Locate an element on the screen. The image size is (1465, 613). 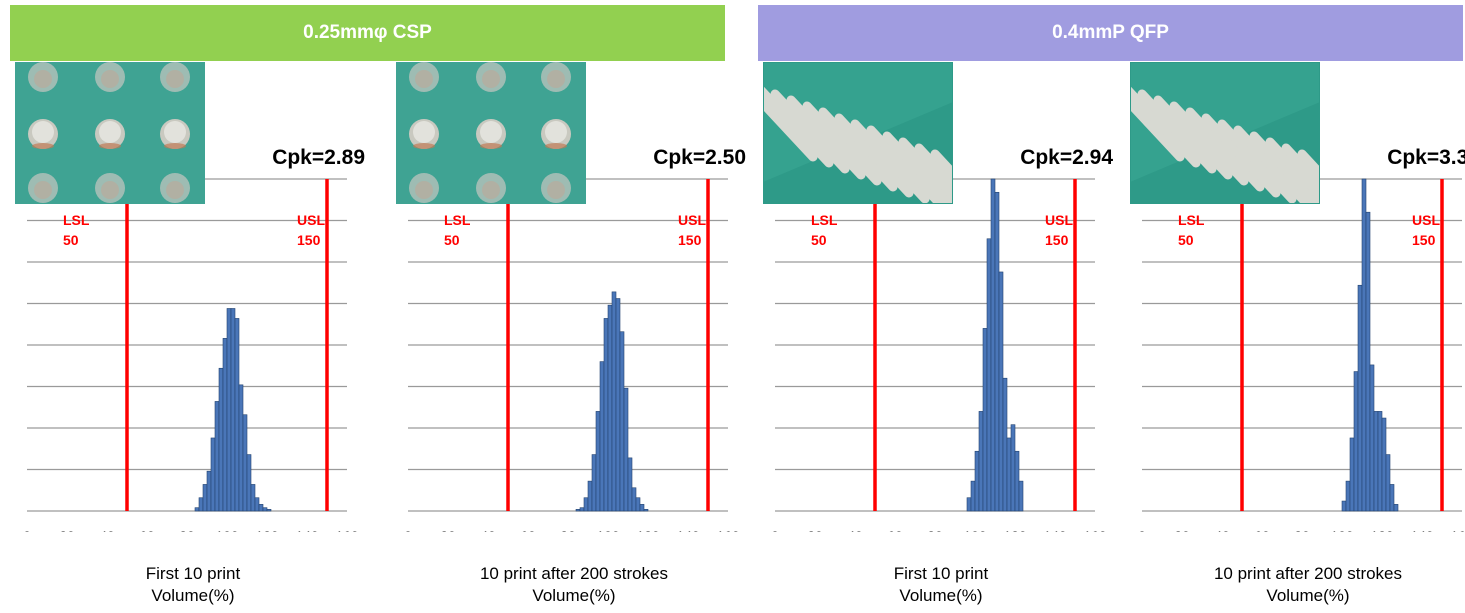
lsl-value: 50 is located at coordinates (1186, 240).